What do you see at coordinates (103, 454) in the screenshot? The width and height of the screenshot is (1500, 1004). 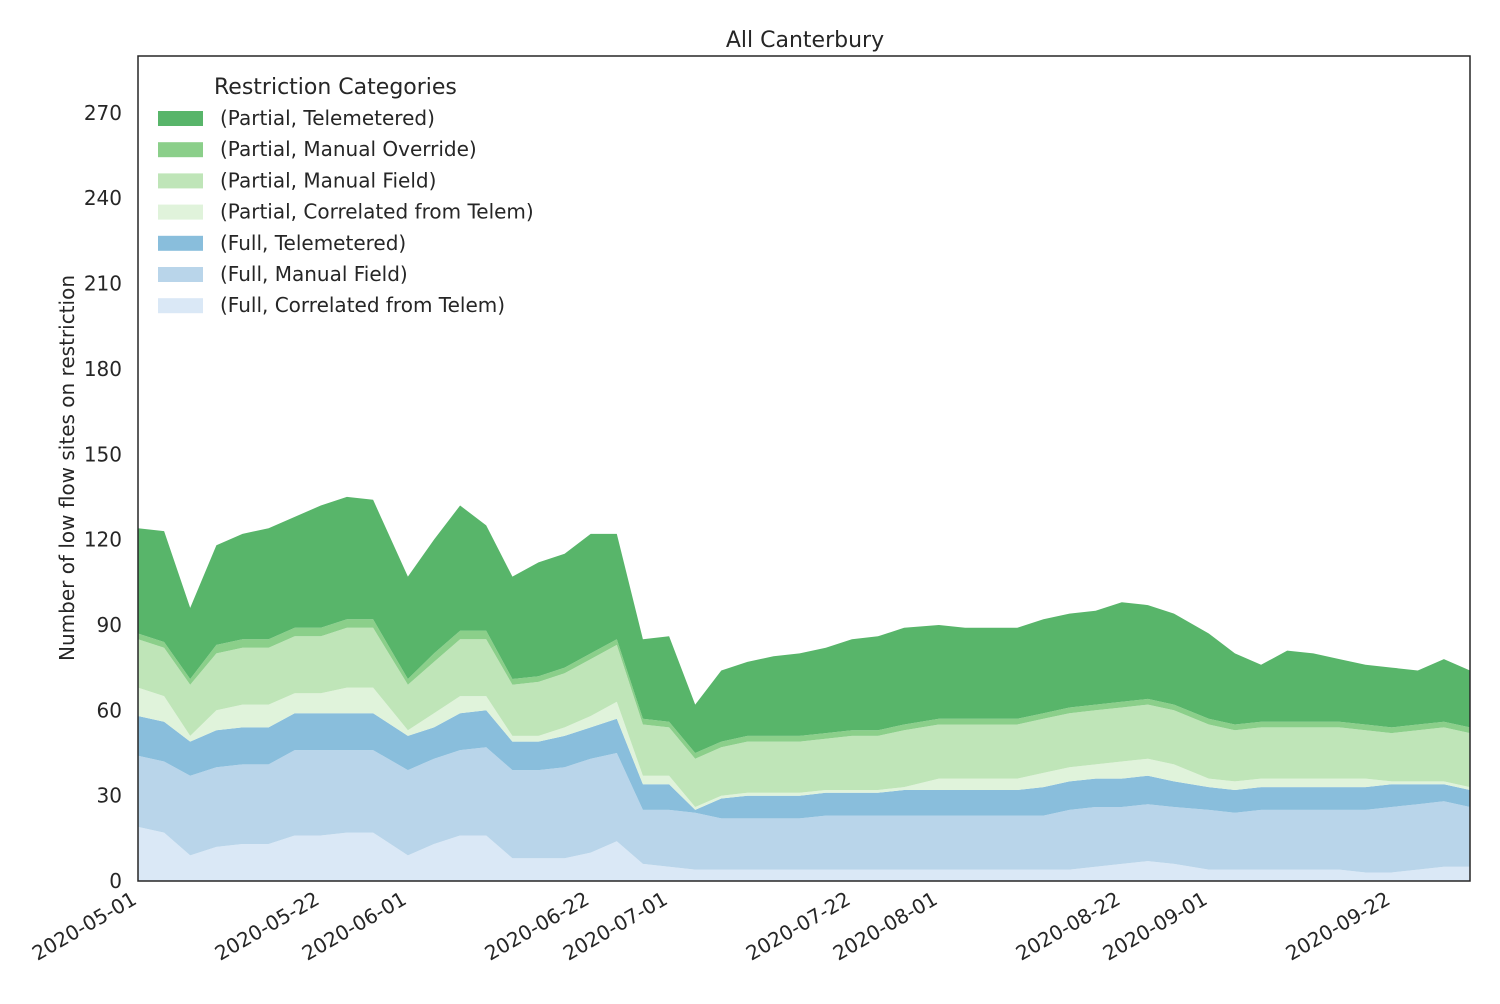 I see `y-tick-label: 150` at bounding box center [103, 454].